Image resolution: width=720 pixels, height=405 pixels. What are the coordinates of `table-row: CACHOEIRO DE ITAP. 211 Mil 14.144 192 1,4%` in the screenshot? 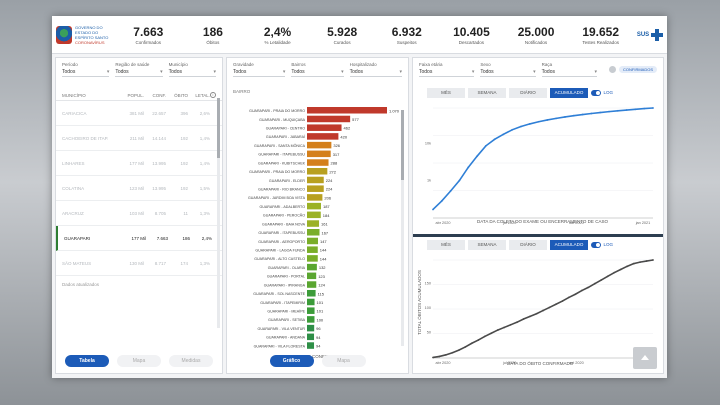 It's located at (139, 138).